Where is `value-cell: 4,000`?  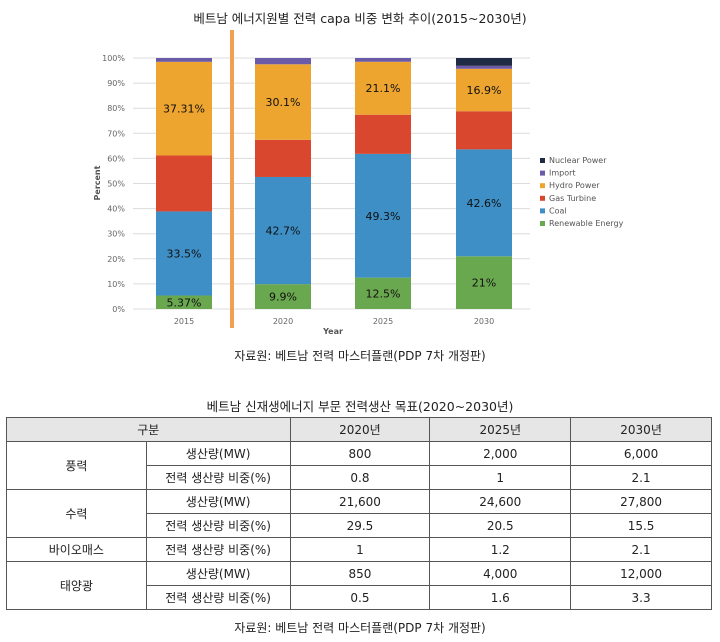 value-cell: 4,000 is located at coordinates (500, 573).